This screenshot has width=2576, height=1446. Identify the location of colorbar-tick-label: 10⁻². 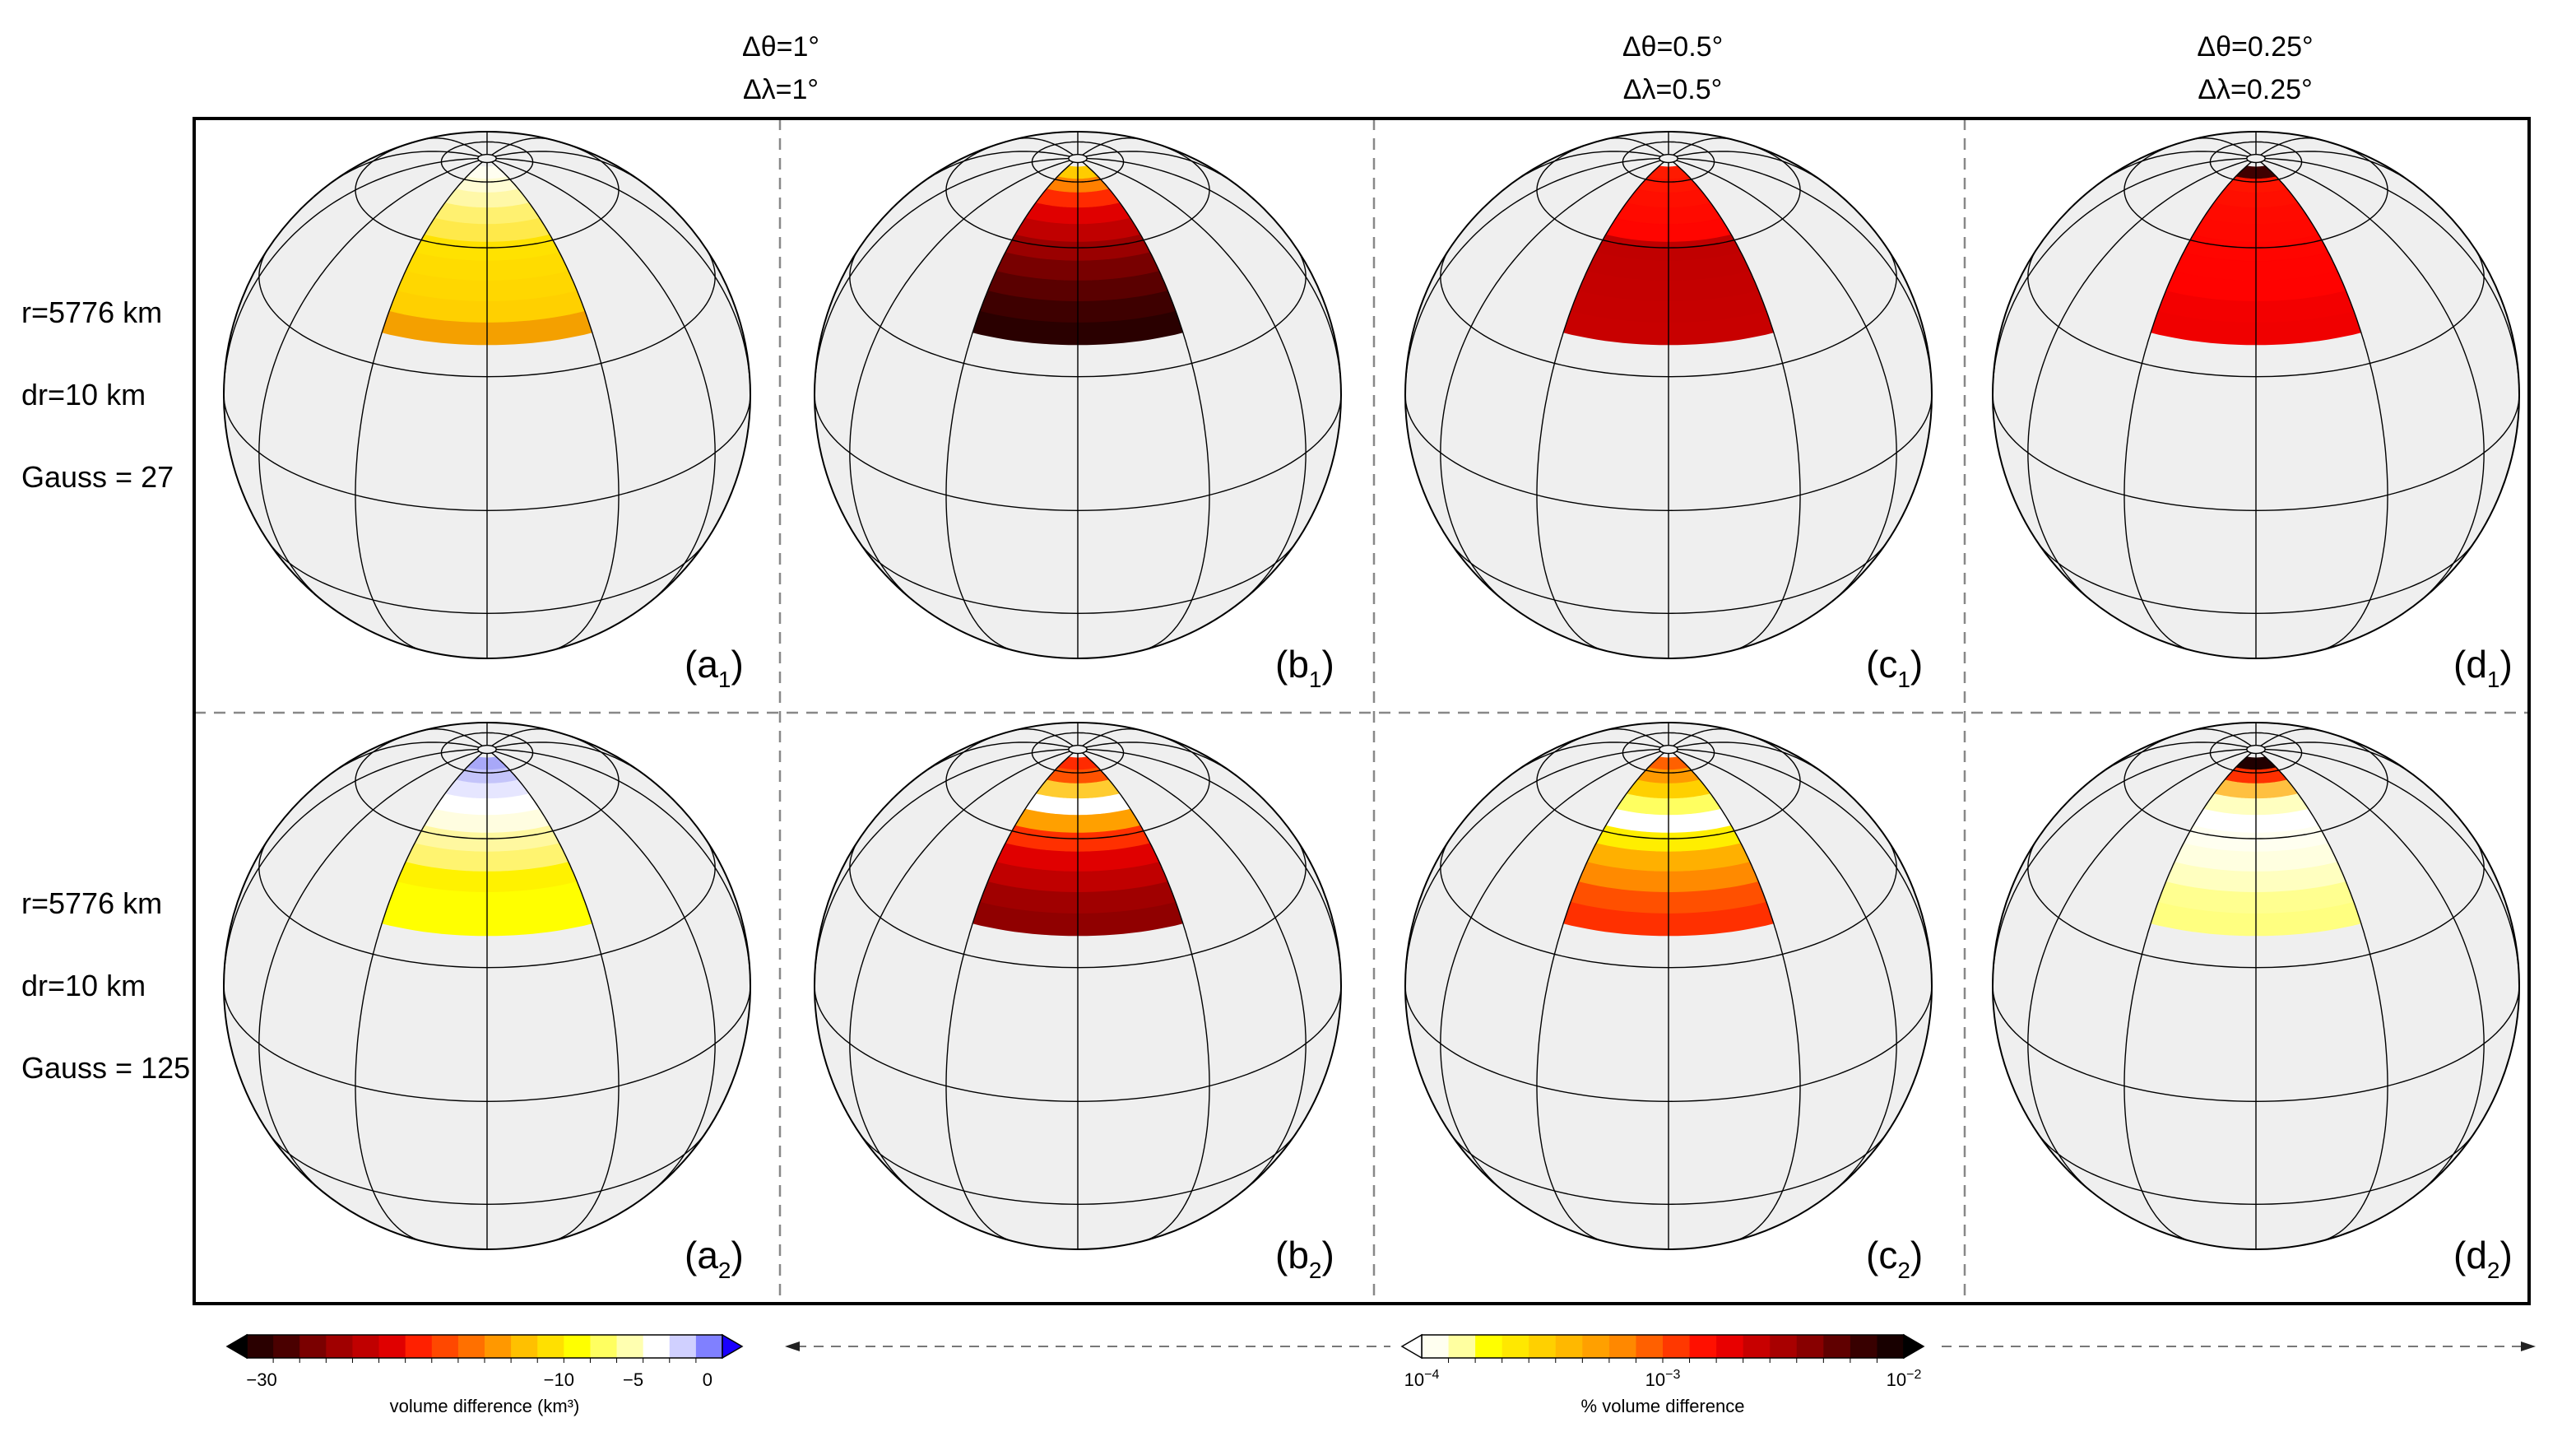
(1904, 1379).